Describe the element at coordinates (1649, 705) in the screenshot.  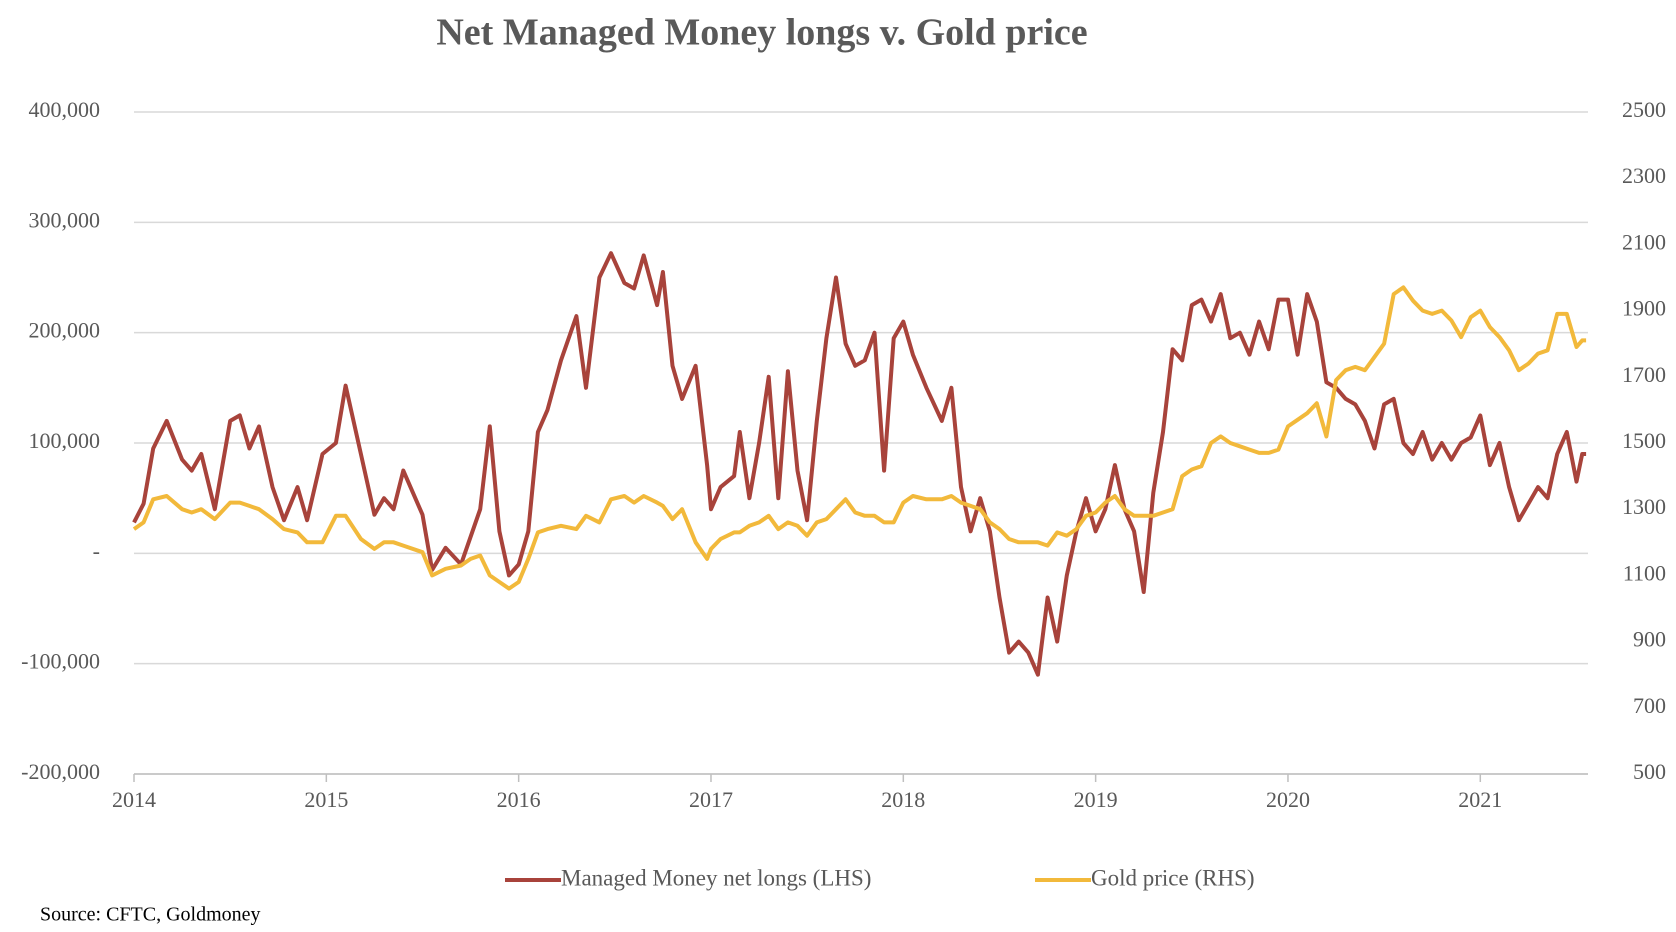
I see `y2-tick-label: 700` at that location.